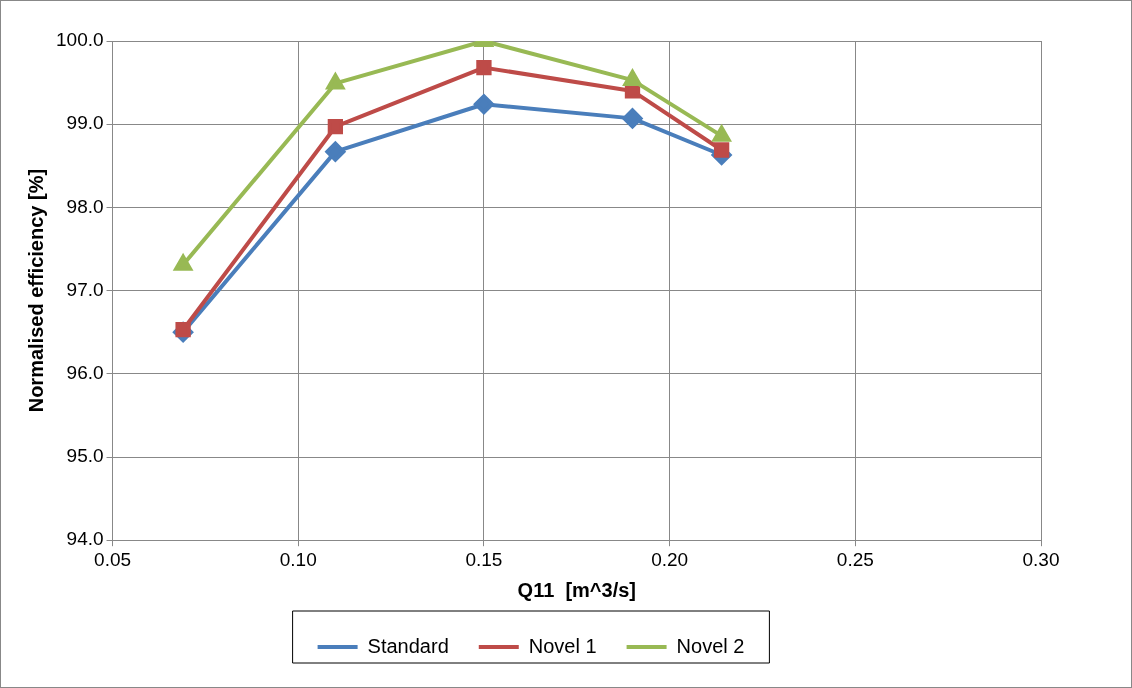 This screenshot has width=1132, height=688. I want to click on y-tick-label: 100.0, so click(80, 40).